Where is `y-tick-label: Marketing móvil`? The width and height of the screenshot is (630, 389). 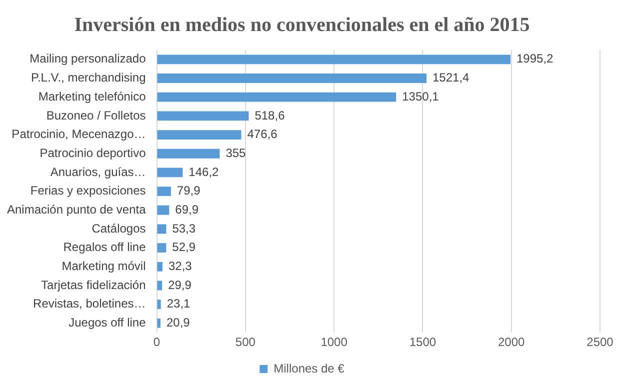 y-tick-label: Marketing móvil is located at coordinates (104, 265).